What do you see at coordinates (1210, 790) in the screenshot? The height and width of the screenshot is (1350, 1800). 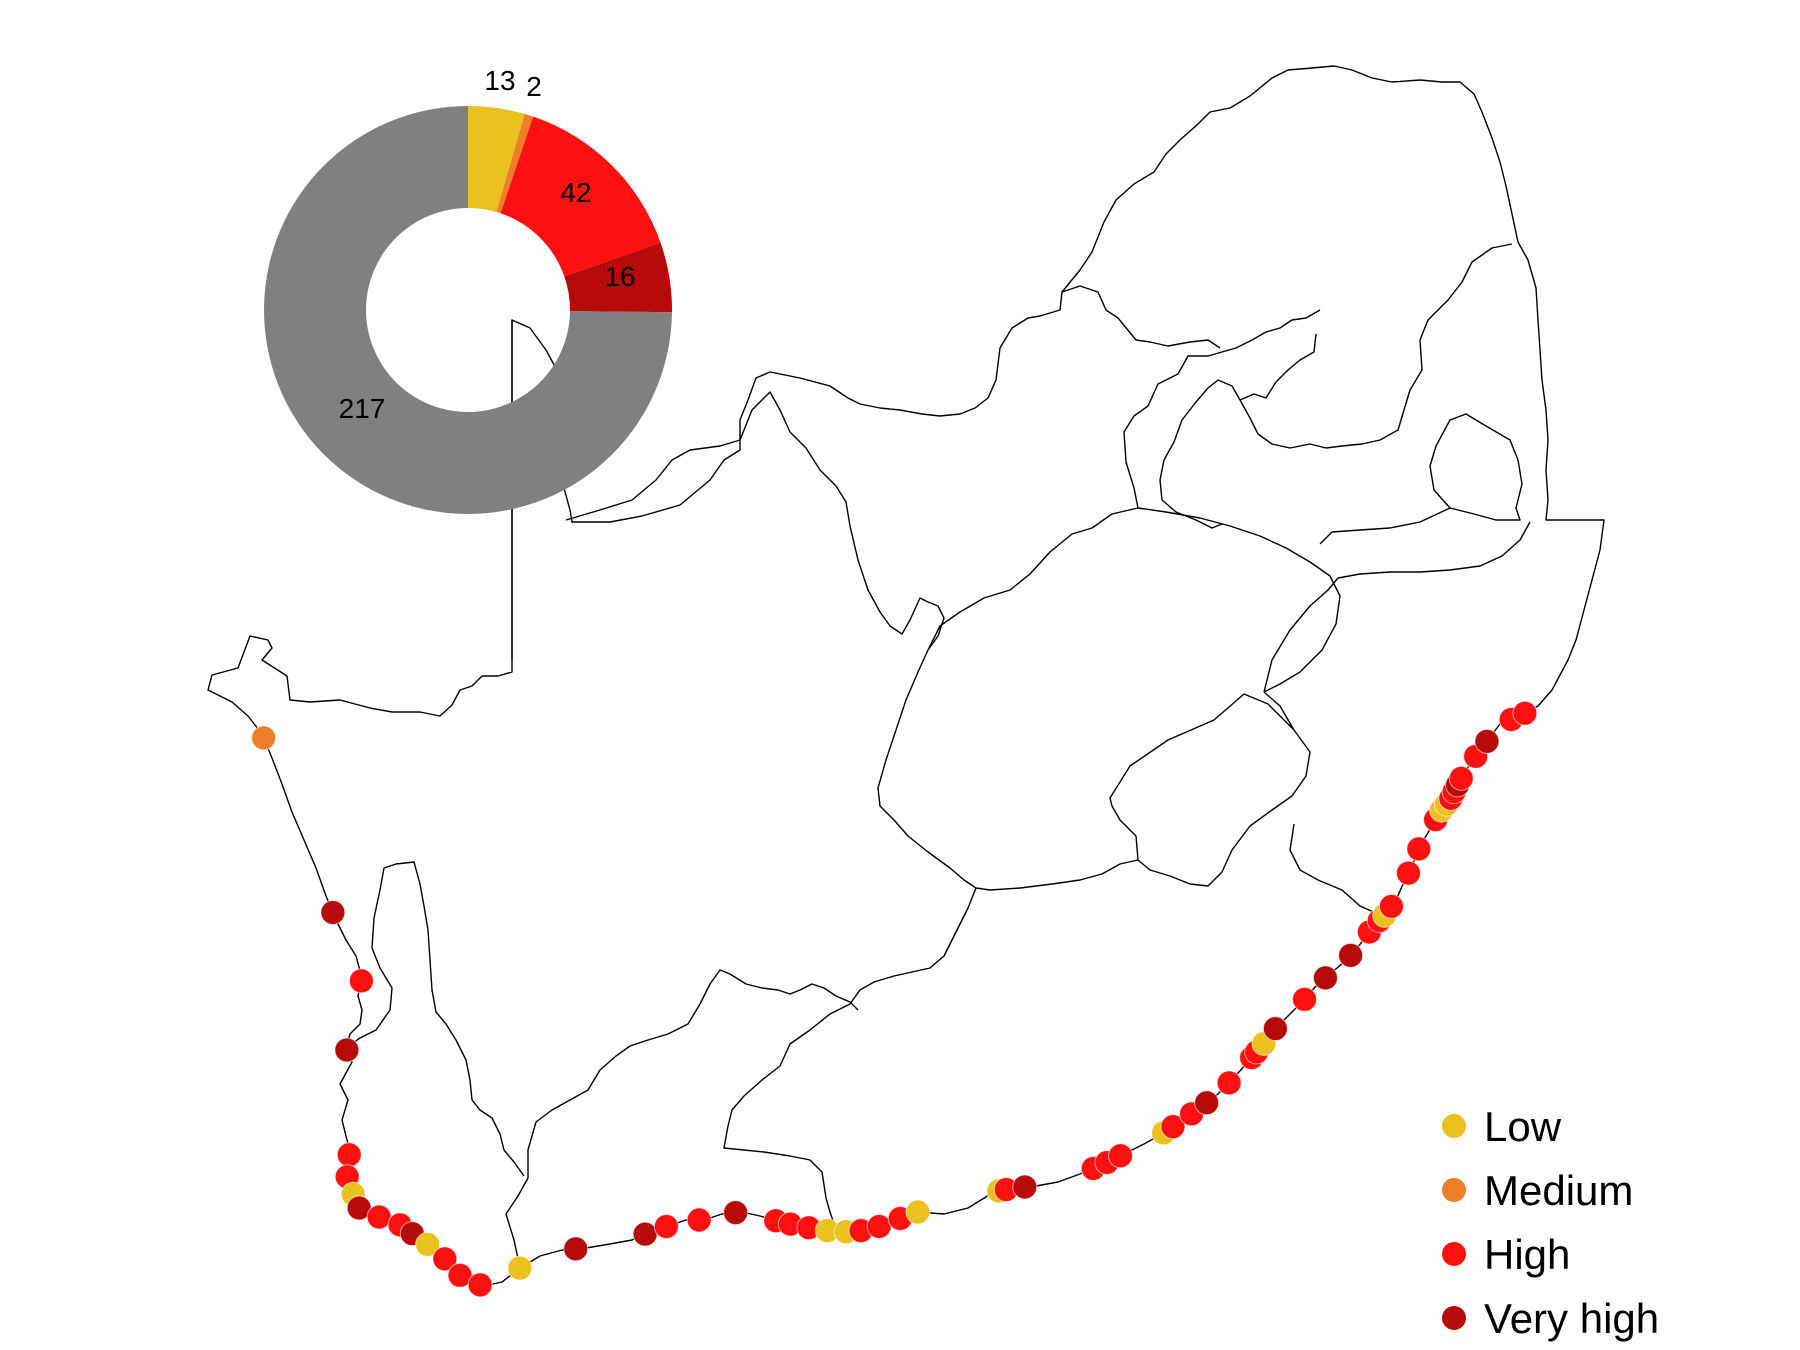 I see `lesotho-border` at bounding box center [1210, 790].